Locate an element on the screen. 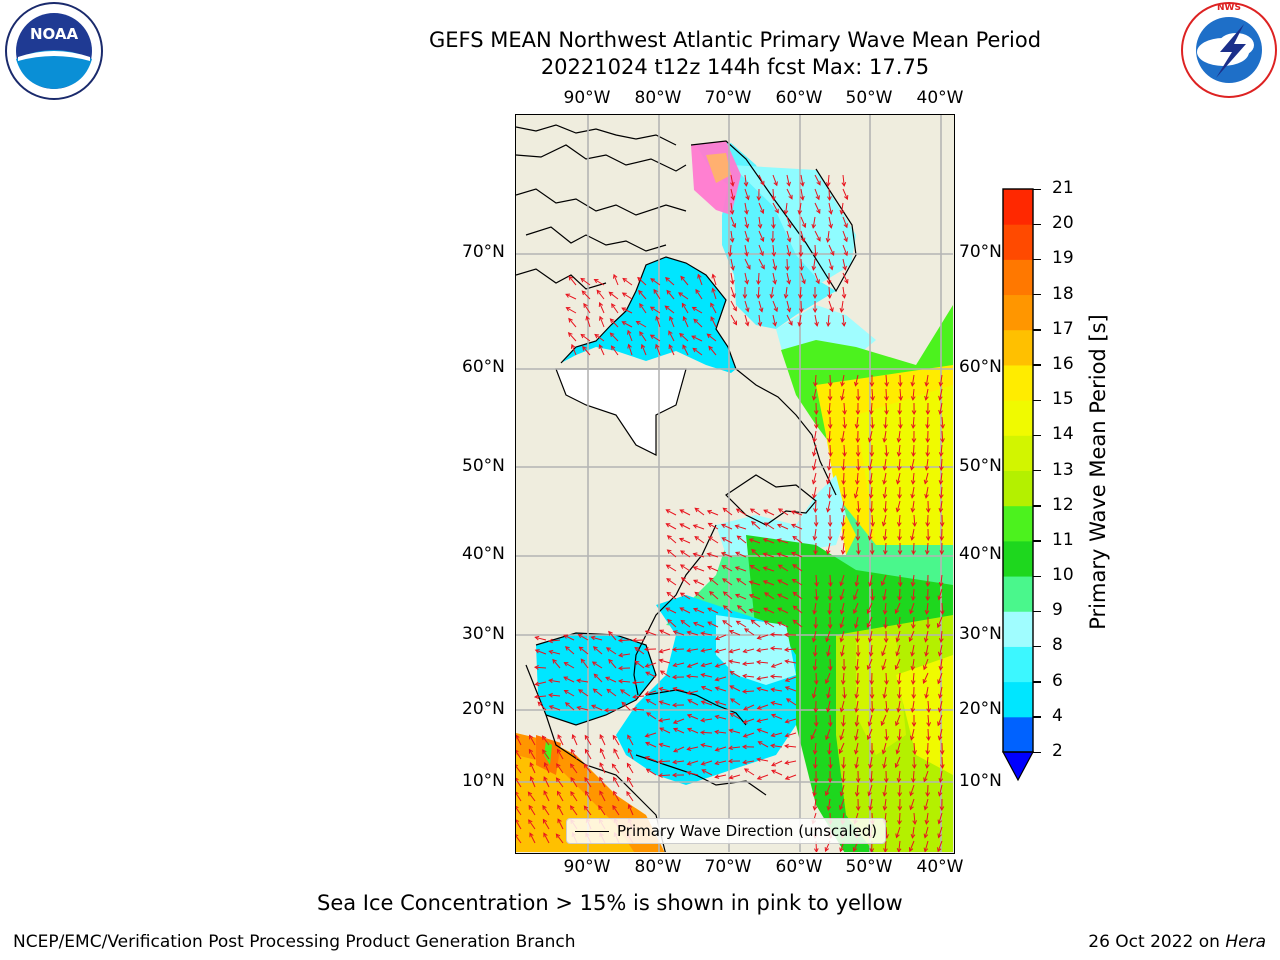 Image resolution: width=1280 pixels, height=960 pixels. lat-label-left-50n: 50°N is located at coordinates (483, 466).